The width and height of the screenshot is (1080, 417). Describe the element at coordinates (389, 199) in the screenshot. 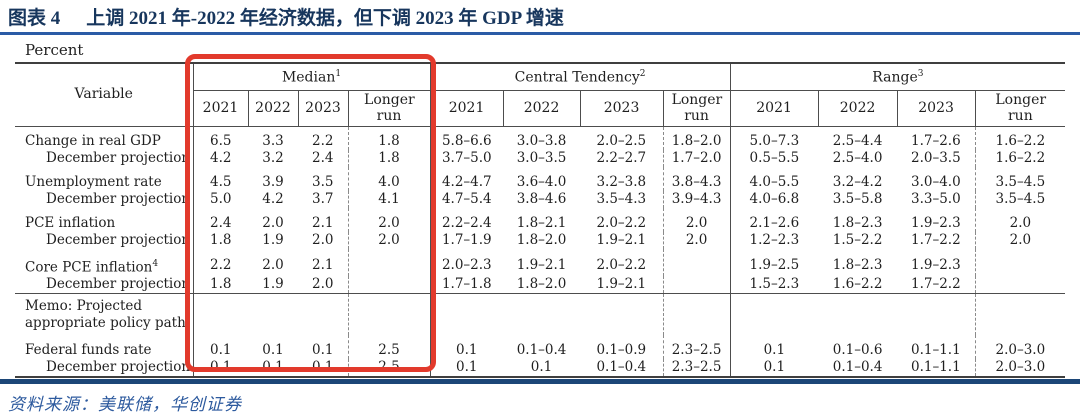

I see `value-cell: 4.1` at that location.